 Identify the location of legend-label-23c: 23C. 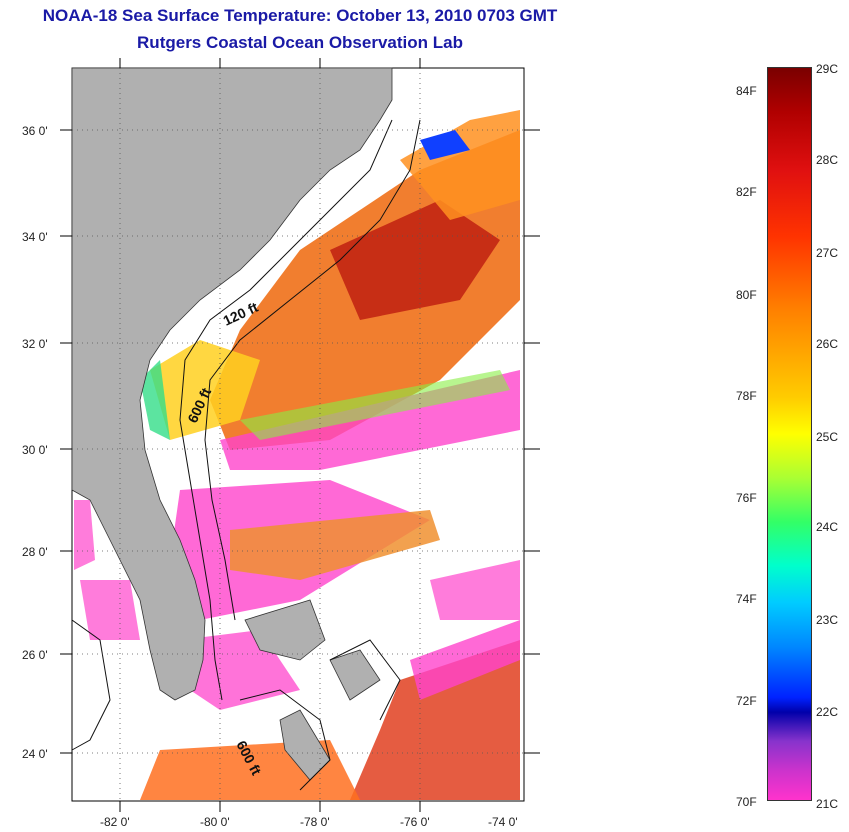
(827, 620).